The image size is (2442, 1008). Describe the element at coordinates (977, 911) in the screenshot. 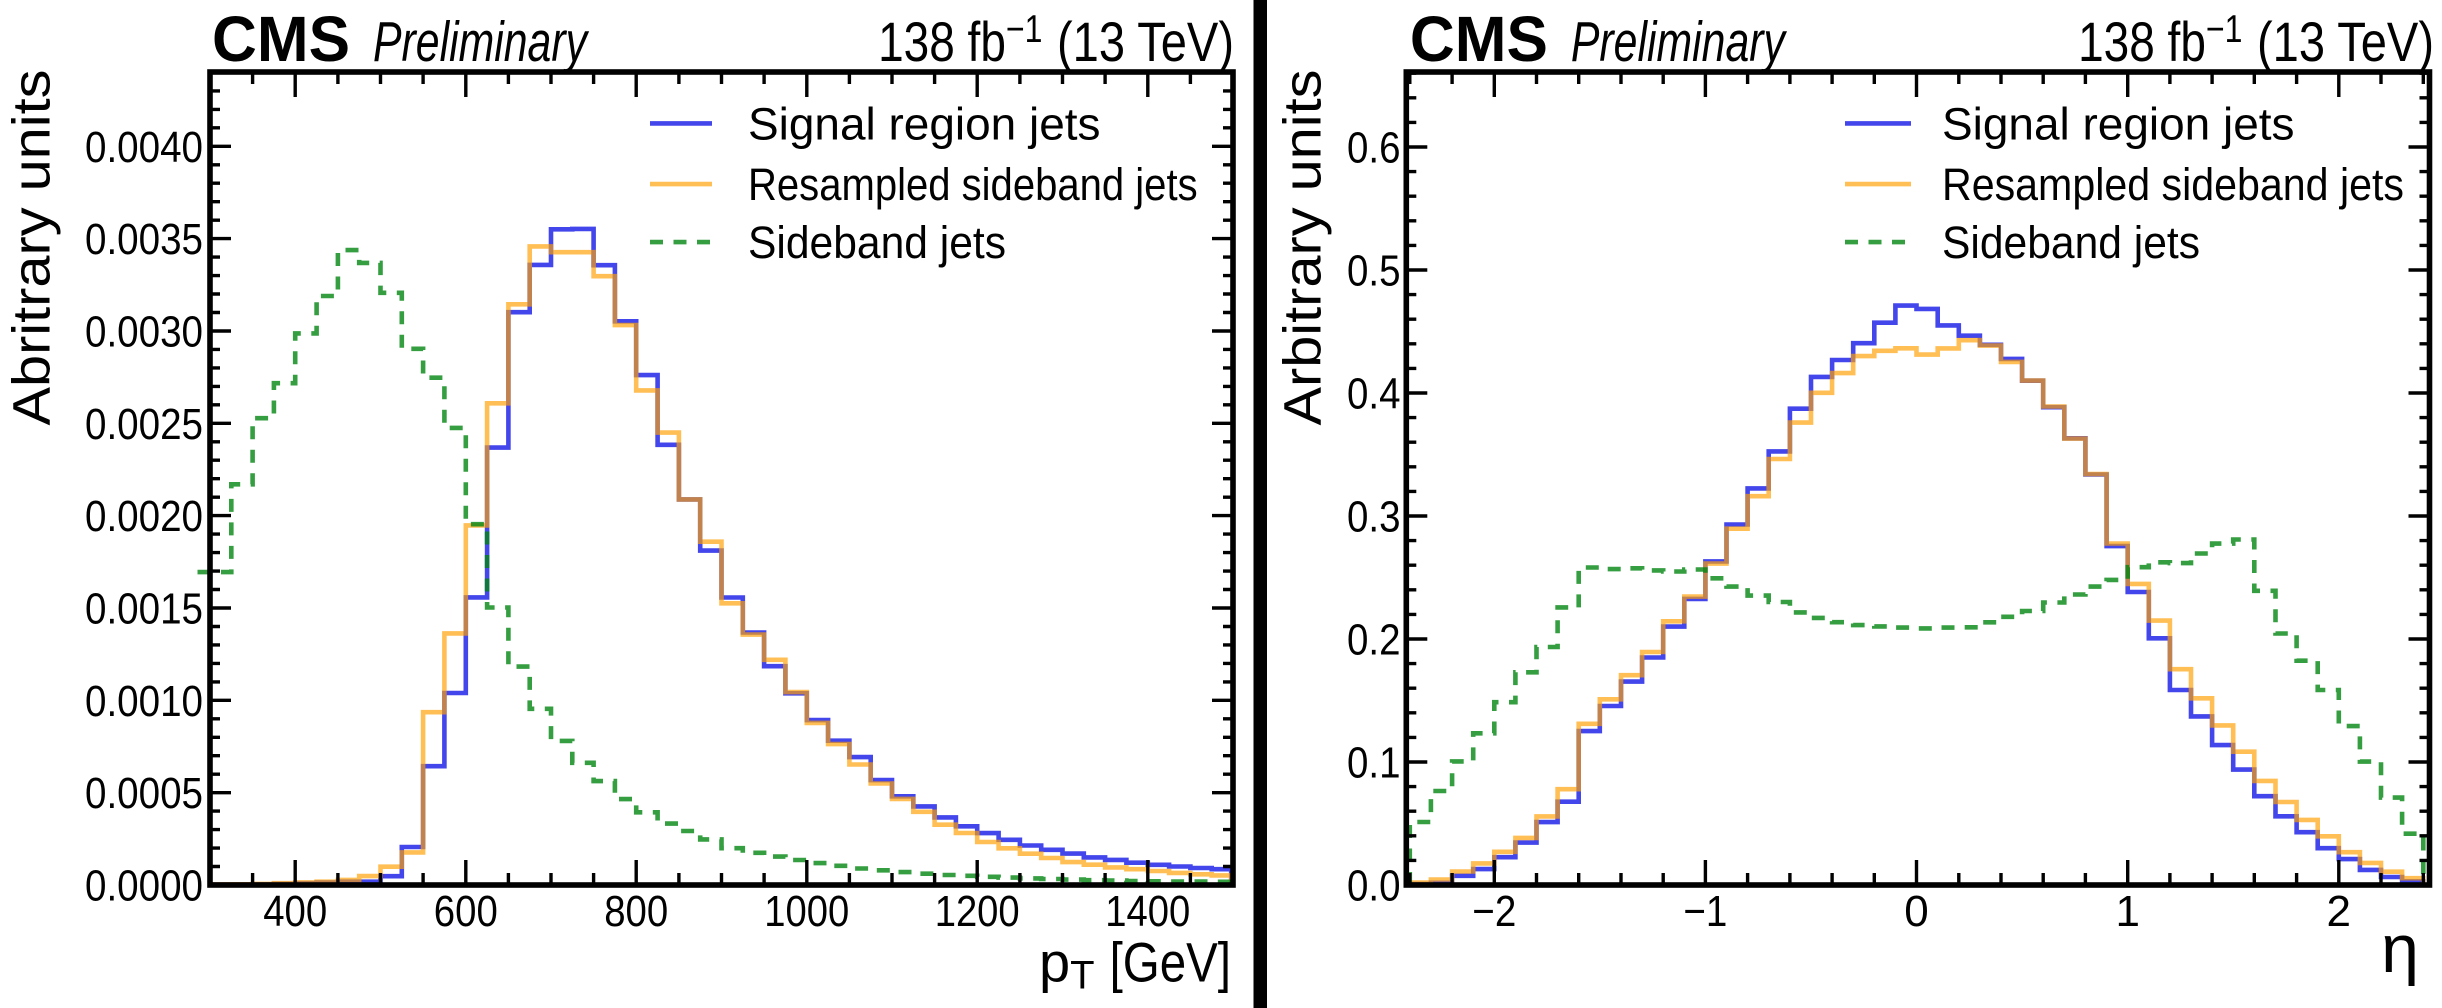

I see `svg-text: 1200` at that location.